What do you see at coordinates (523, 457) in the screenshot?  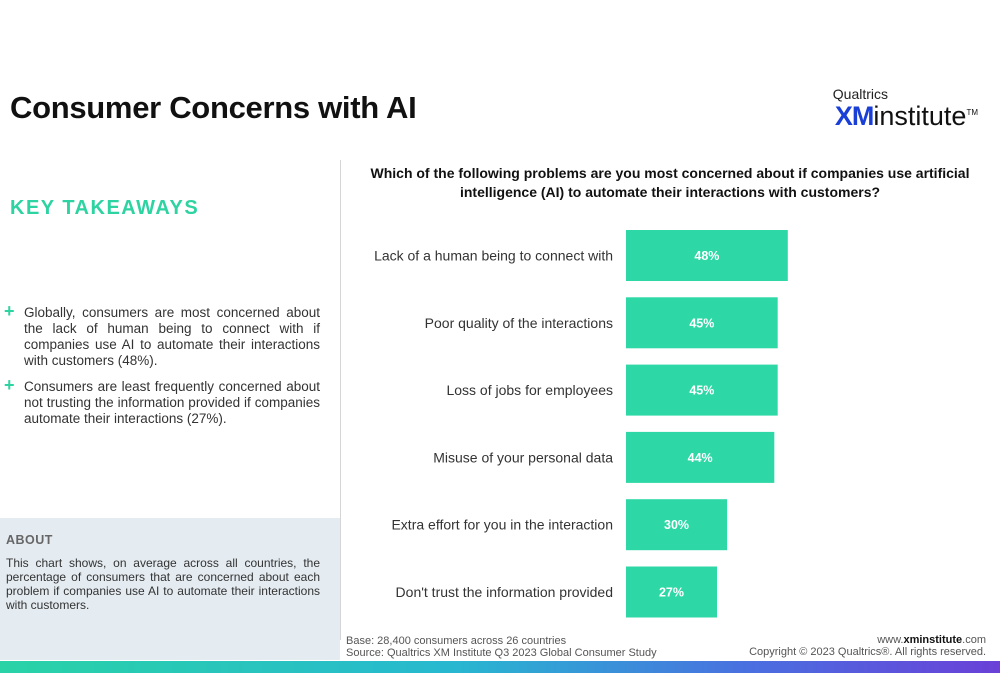 I see `category-label: Misuse of your personal data` at bounding box center [523, 457].